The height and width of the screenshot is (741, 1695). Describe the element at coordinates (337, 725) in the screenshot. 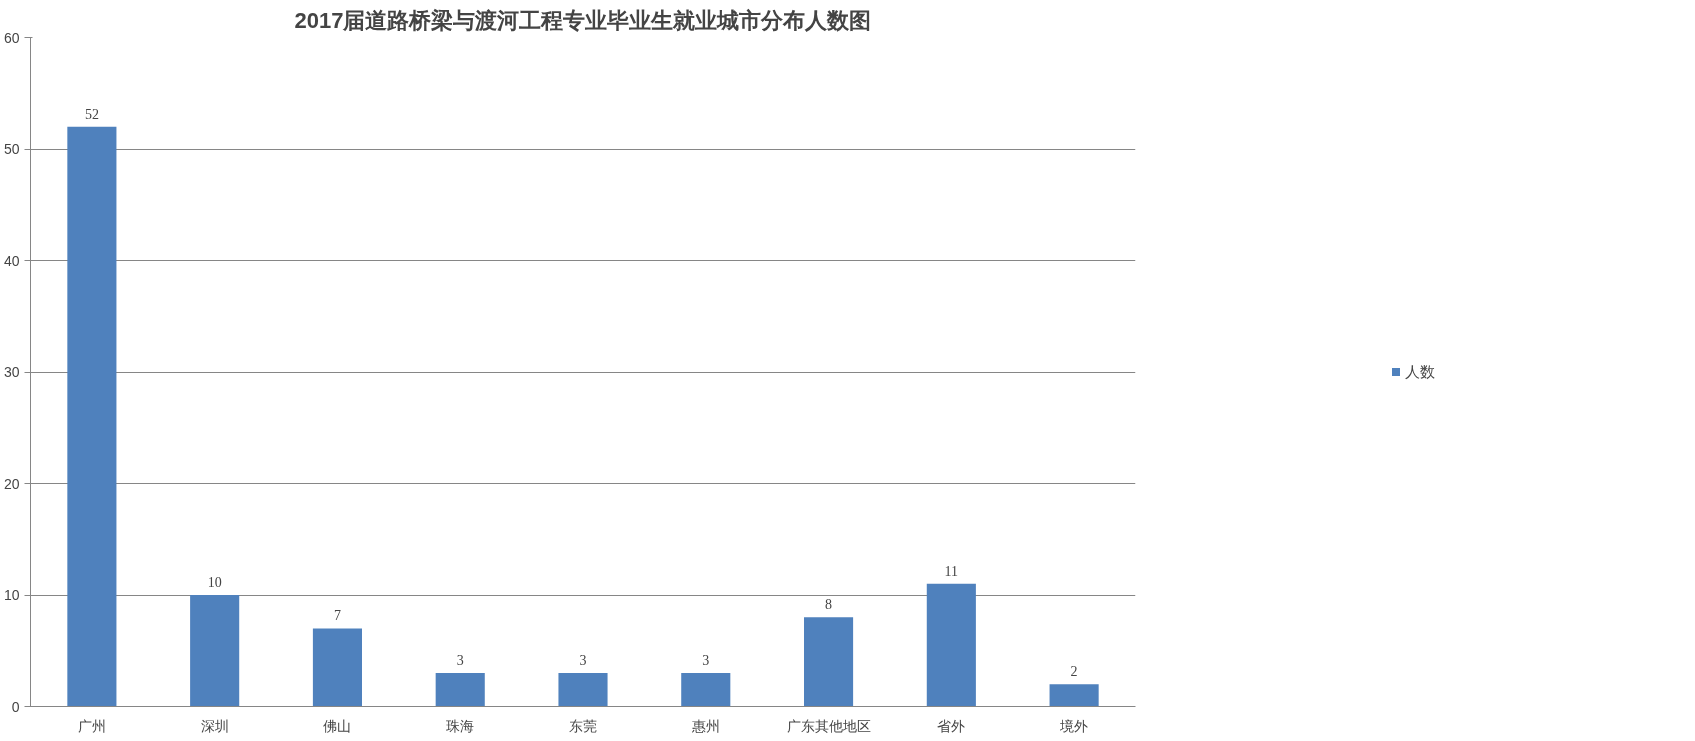

I see `x-tick-label: 佛山` at that location.